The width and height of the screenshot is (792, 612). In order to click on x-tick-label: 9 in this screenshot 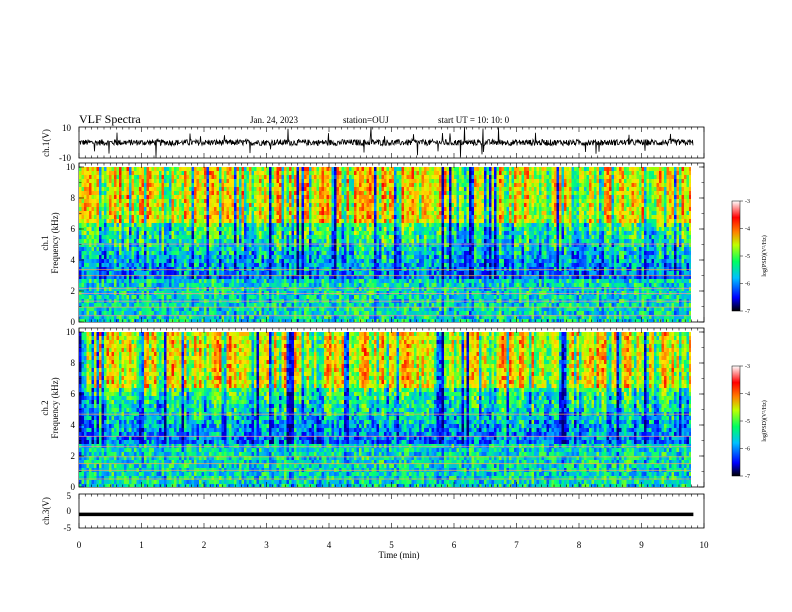, I will do `click(641, 545)`.